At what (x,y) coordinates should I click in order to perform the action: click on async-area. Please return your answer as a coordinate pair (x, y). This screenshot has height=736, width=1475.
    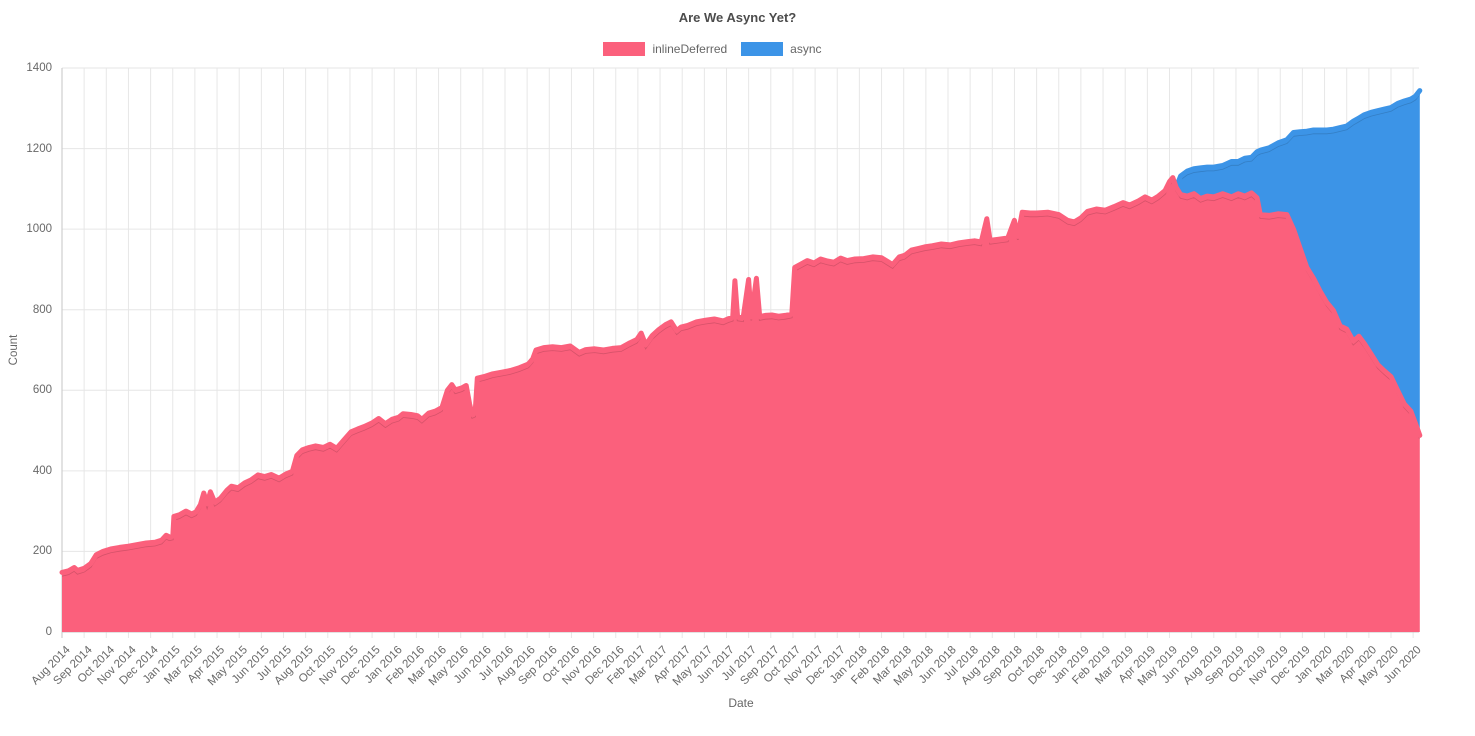
    Looking at the image, I should click on (1298, 263).